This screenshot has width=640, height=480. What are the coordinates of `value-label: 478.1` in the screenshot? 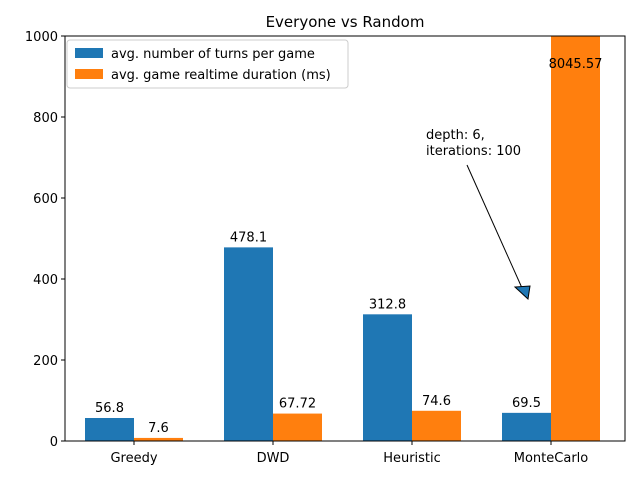 It's located at (248, 237).